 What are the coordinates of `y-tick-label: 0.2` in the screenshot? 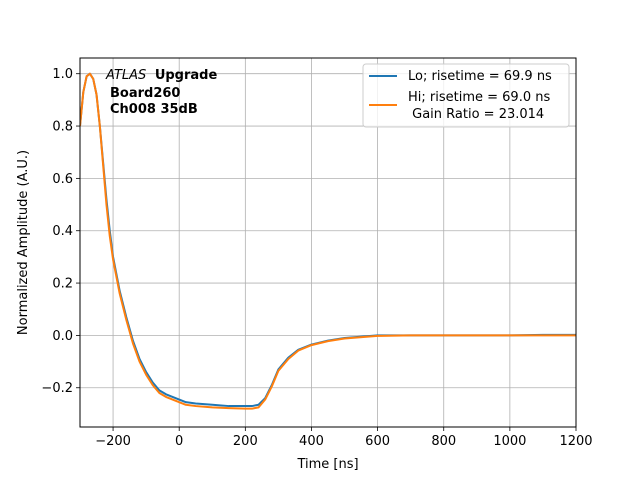 It's located at (62, 284).